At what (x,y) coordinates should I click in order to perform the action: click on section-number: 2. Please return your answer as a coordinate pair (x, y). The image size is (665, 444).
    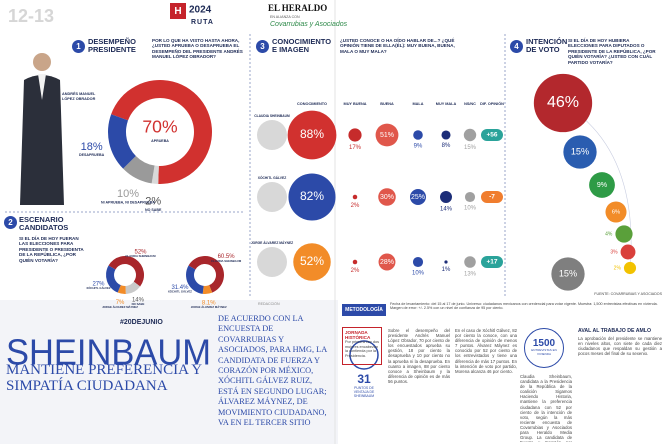
    Looking at the image, I should click on (10, 222).